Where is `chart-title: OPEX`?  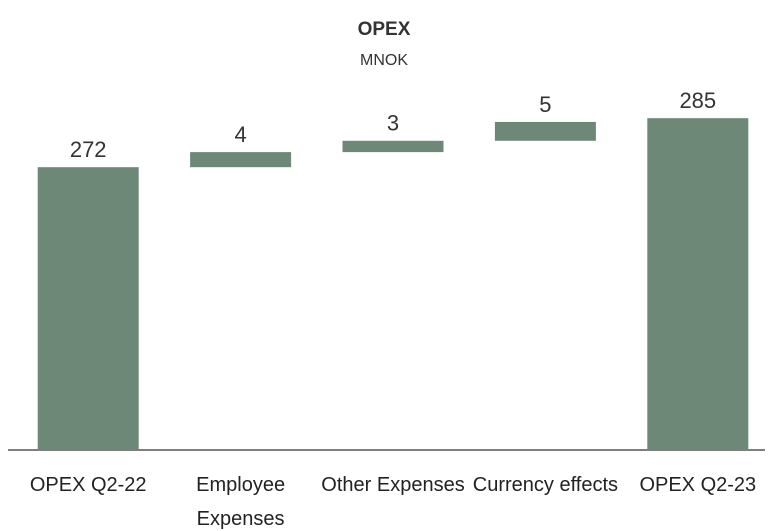
chart-title: OPEX is located at coordinates (384, 29).